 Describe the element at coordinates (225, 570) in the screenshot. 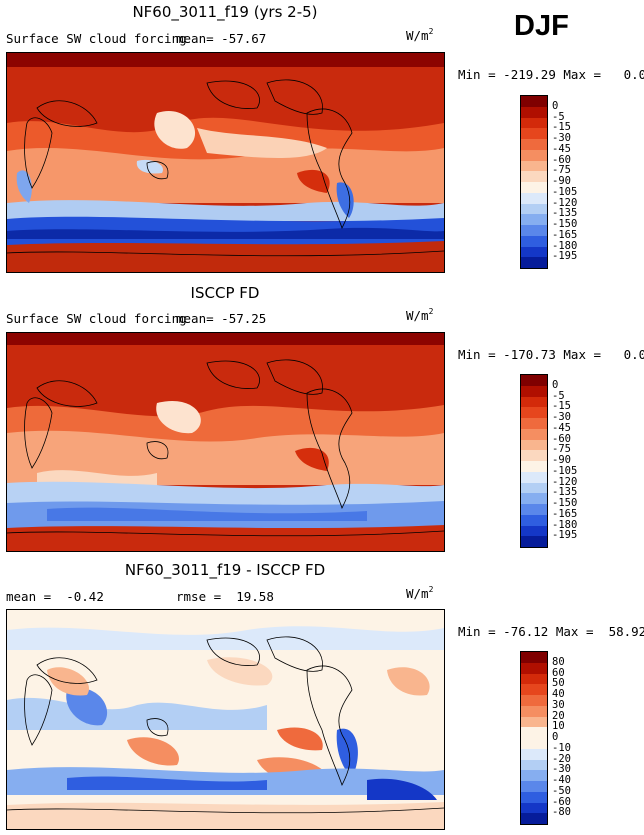

I see `panel-3-title: NF60_3011_f19 - ISCCP FD` at that location.